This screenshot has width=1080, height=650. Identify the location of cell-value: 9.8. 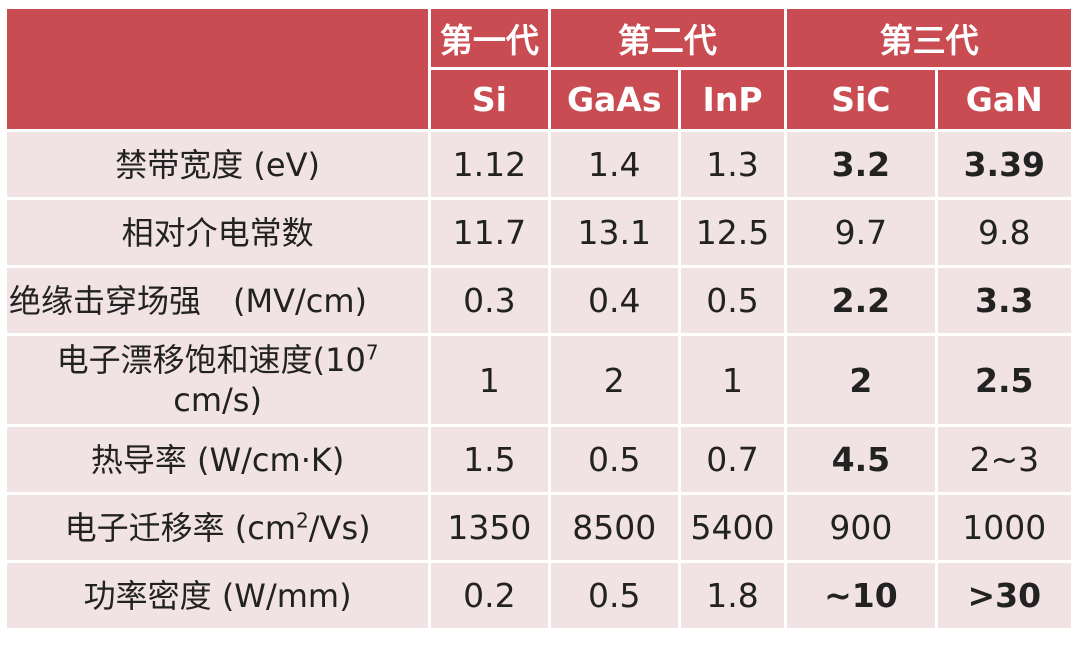
(1004, 232).